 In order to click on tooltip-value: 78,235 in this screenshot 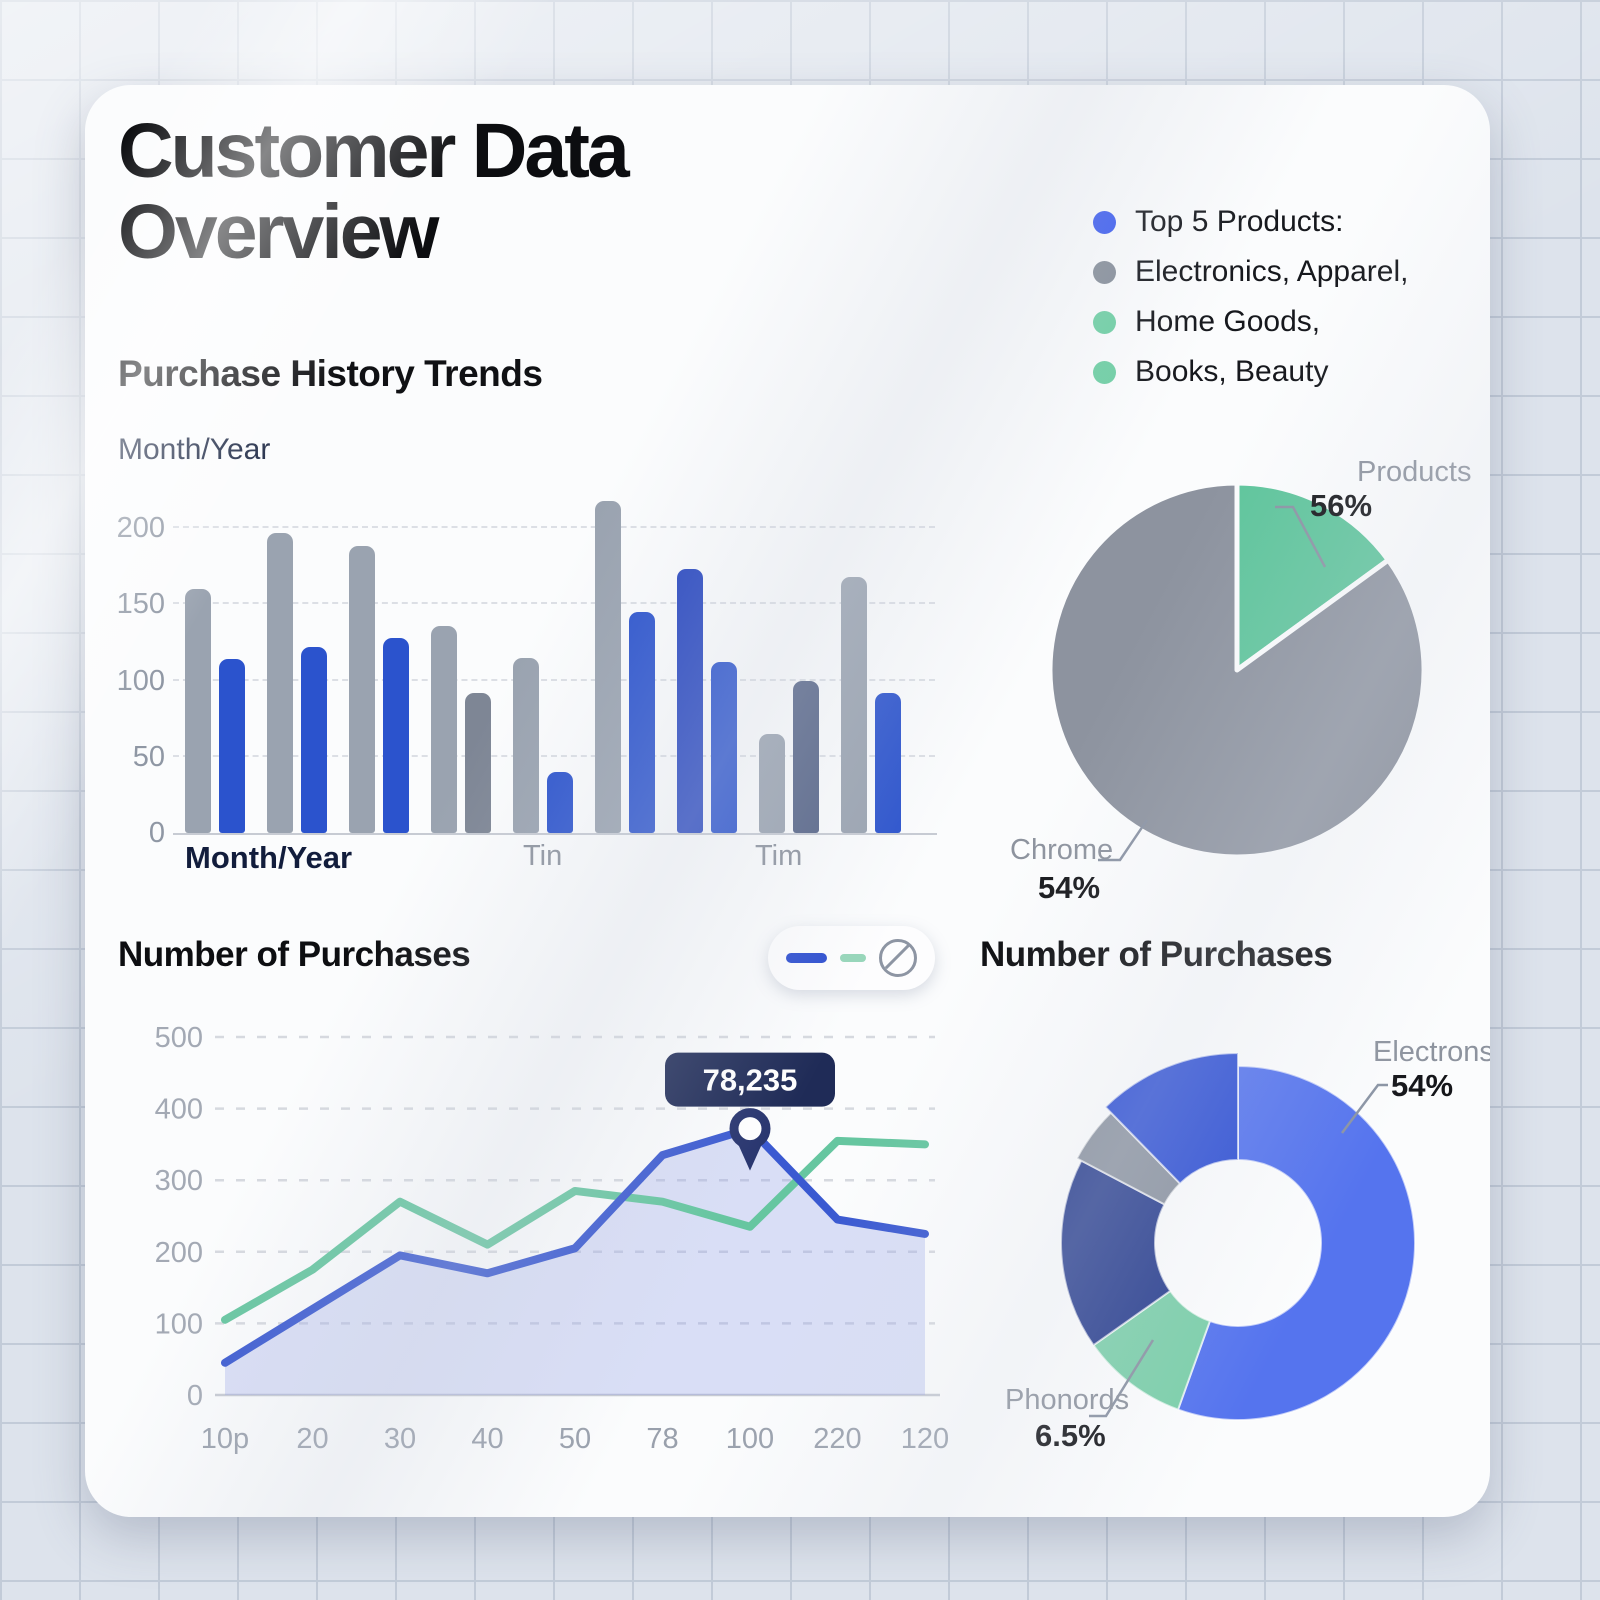, I will do `click(750, 1080)`.